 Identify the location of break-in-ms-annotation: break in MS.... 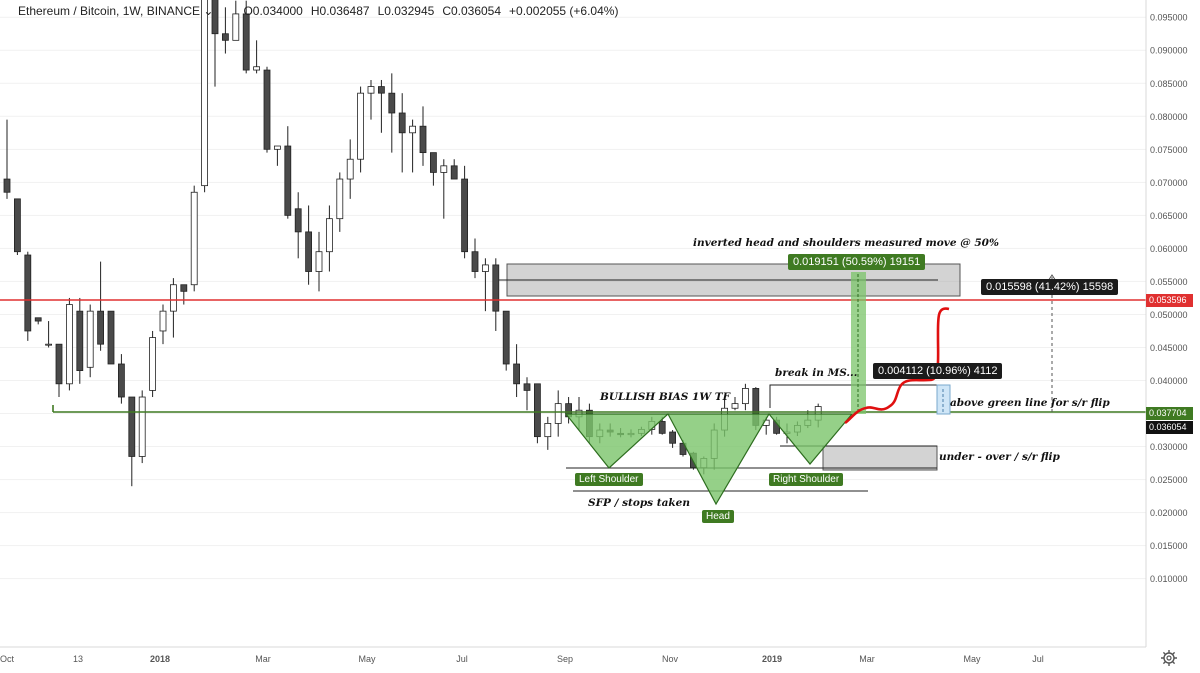
(816, 373).